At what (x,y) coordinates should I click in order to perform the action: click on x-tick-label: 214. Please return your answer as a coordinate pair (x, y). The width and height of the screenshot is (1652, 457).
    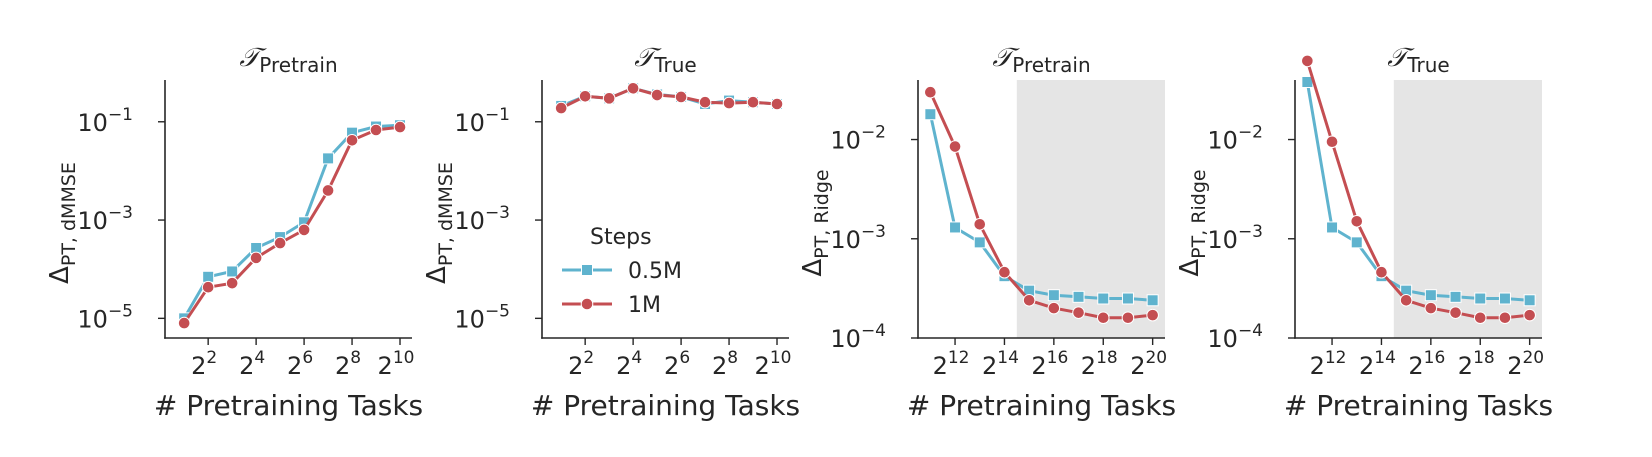
    Looking at the image, I should click on (1377, 364).